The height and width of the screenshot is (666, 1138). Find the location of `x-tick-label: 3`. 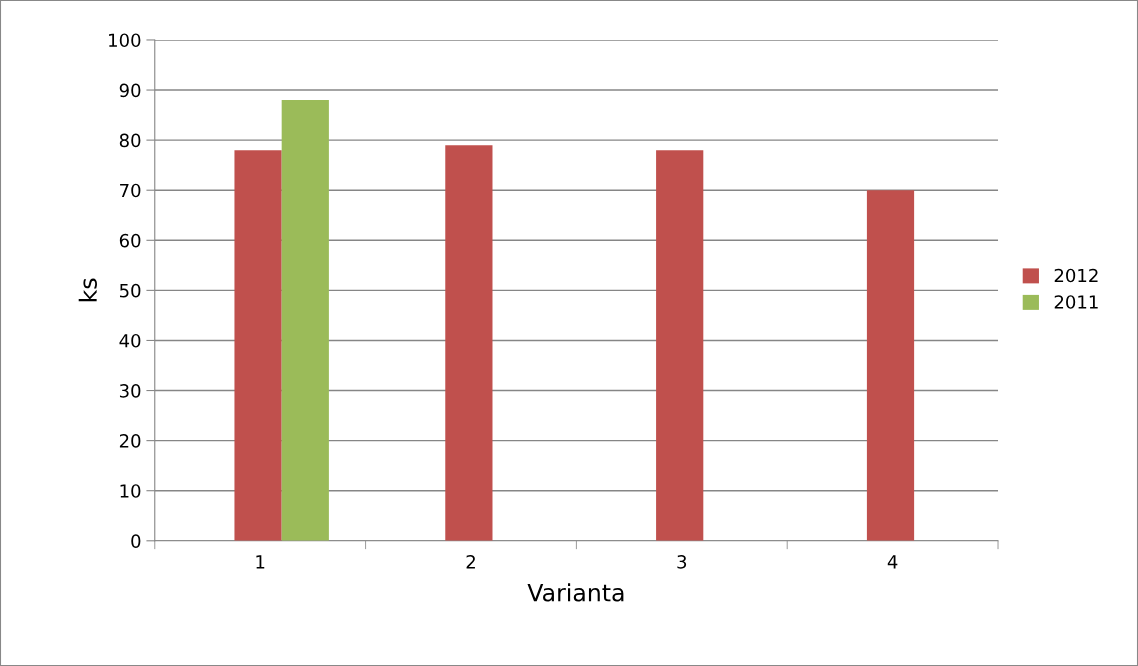

x-tick-label: 3 is located at coordinates (682, 562).